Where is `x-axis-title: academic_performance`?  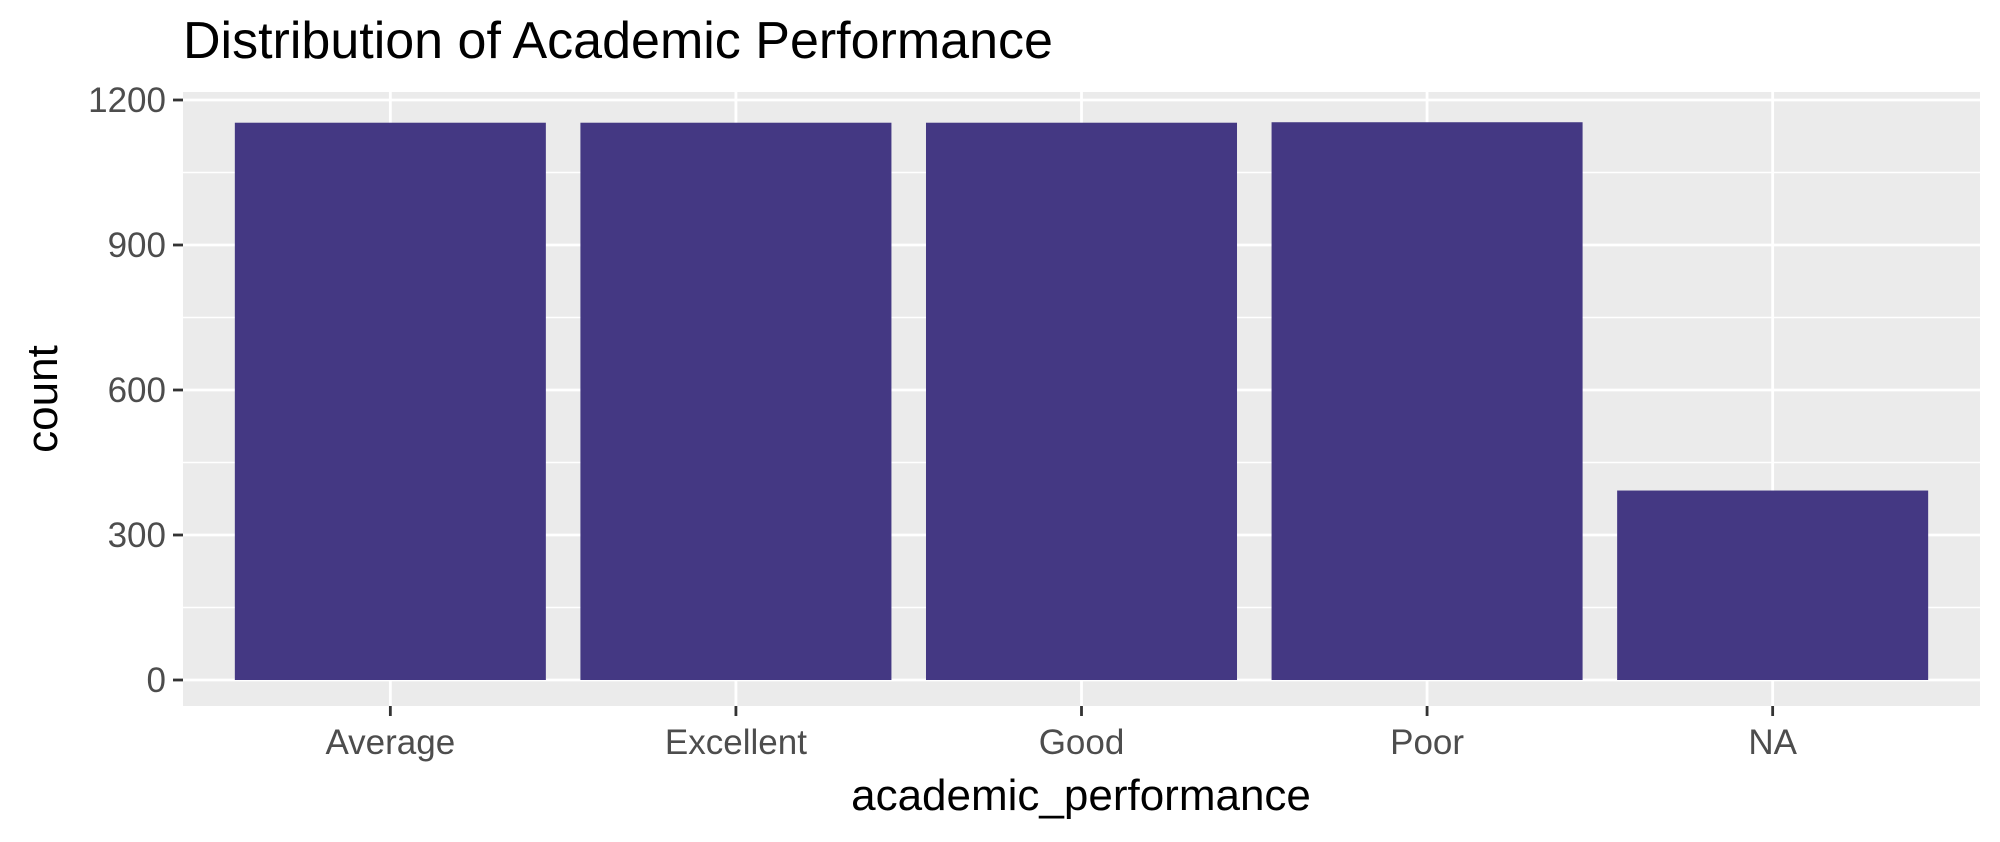
x-axis-title: academic_performance is located at coordinates (1081, 795).